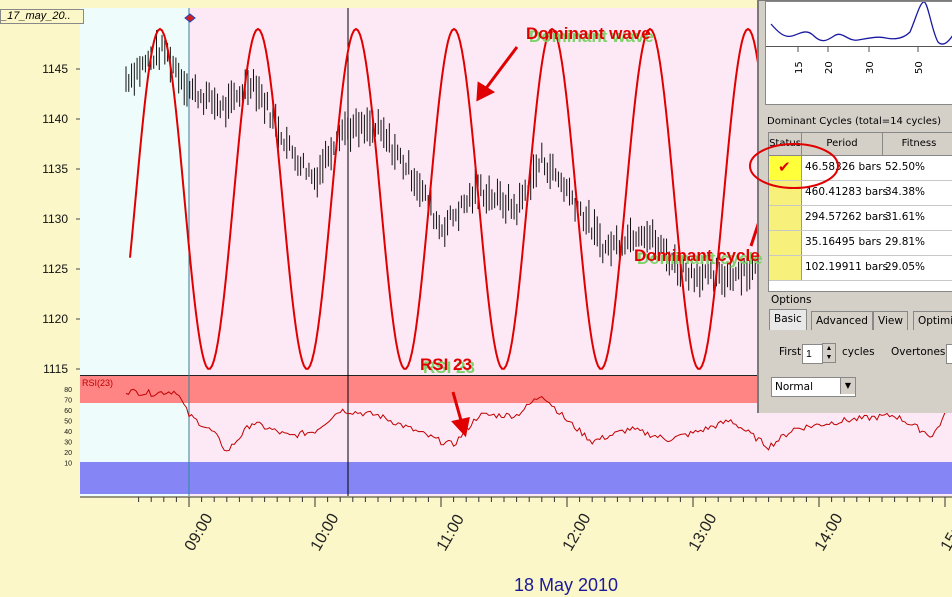  What do you see at coordinates (790, 352) in the screenshot?
I see `first-label: First` at bounding box center [790, 352].